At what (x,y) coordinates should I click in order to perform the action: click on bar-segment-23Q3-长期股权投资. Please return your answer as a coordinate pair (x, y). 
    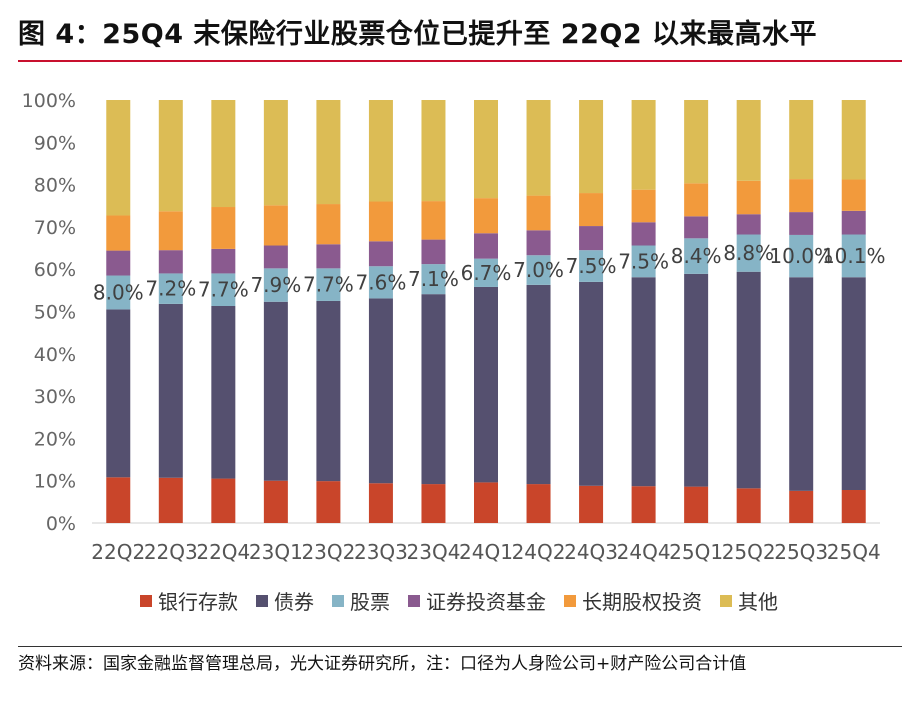
    Looking at the image, I should click on (380, 221).